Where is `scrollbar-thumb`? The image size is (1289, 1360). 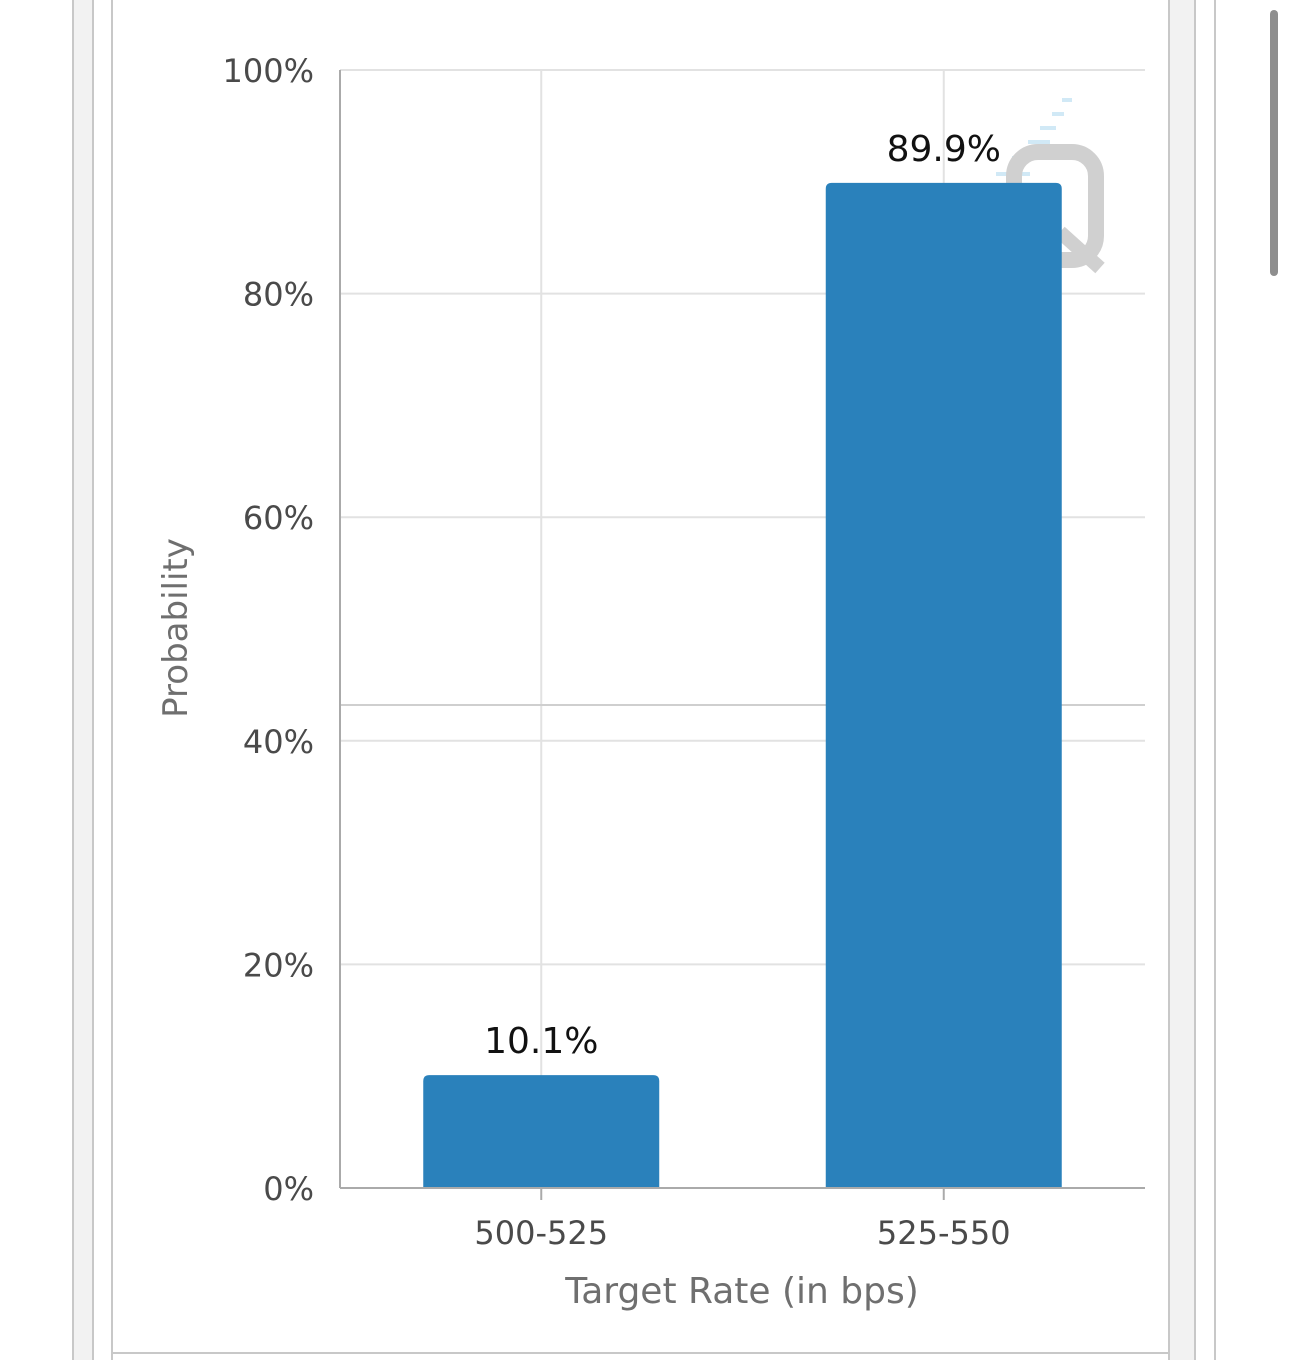
scrollbar-thumb is located at coordinates (1274, 143).